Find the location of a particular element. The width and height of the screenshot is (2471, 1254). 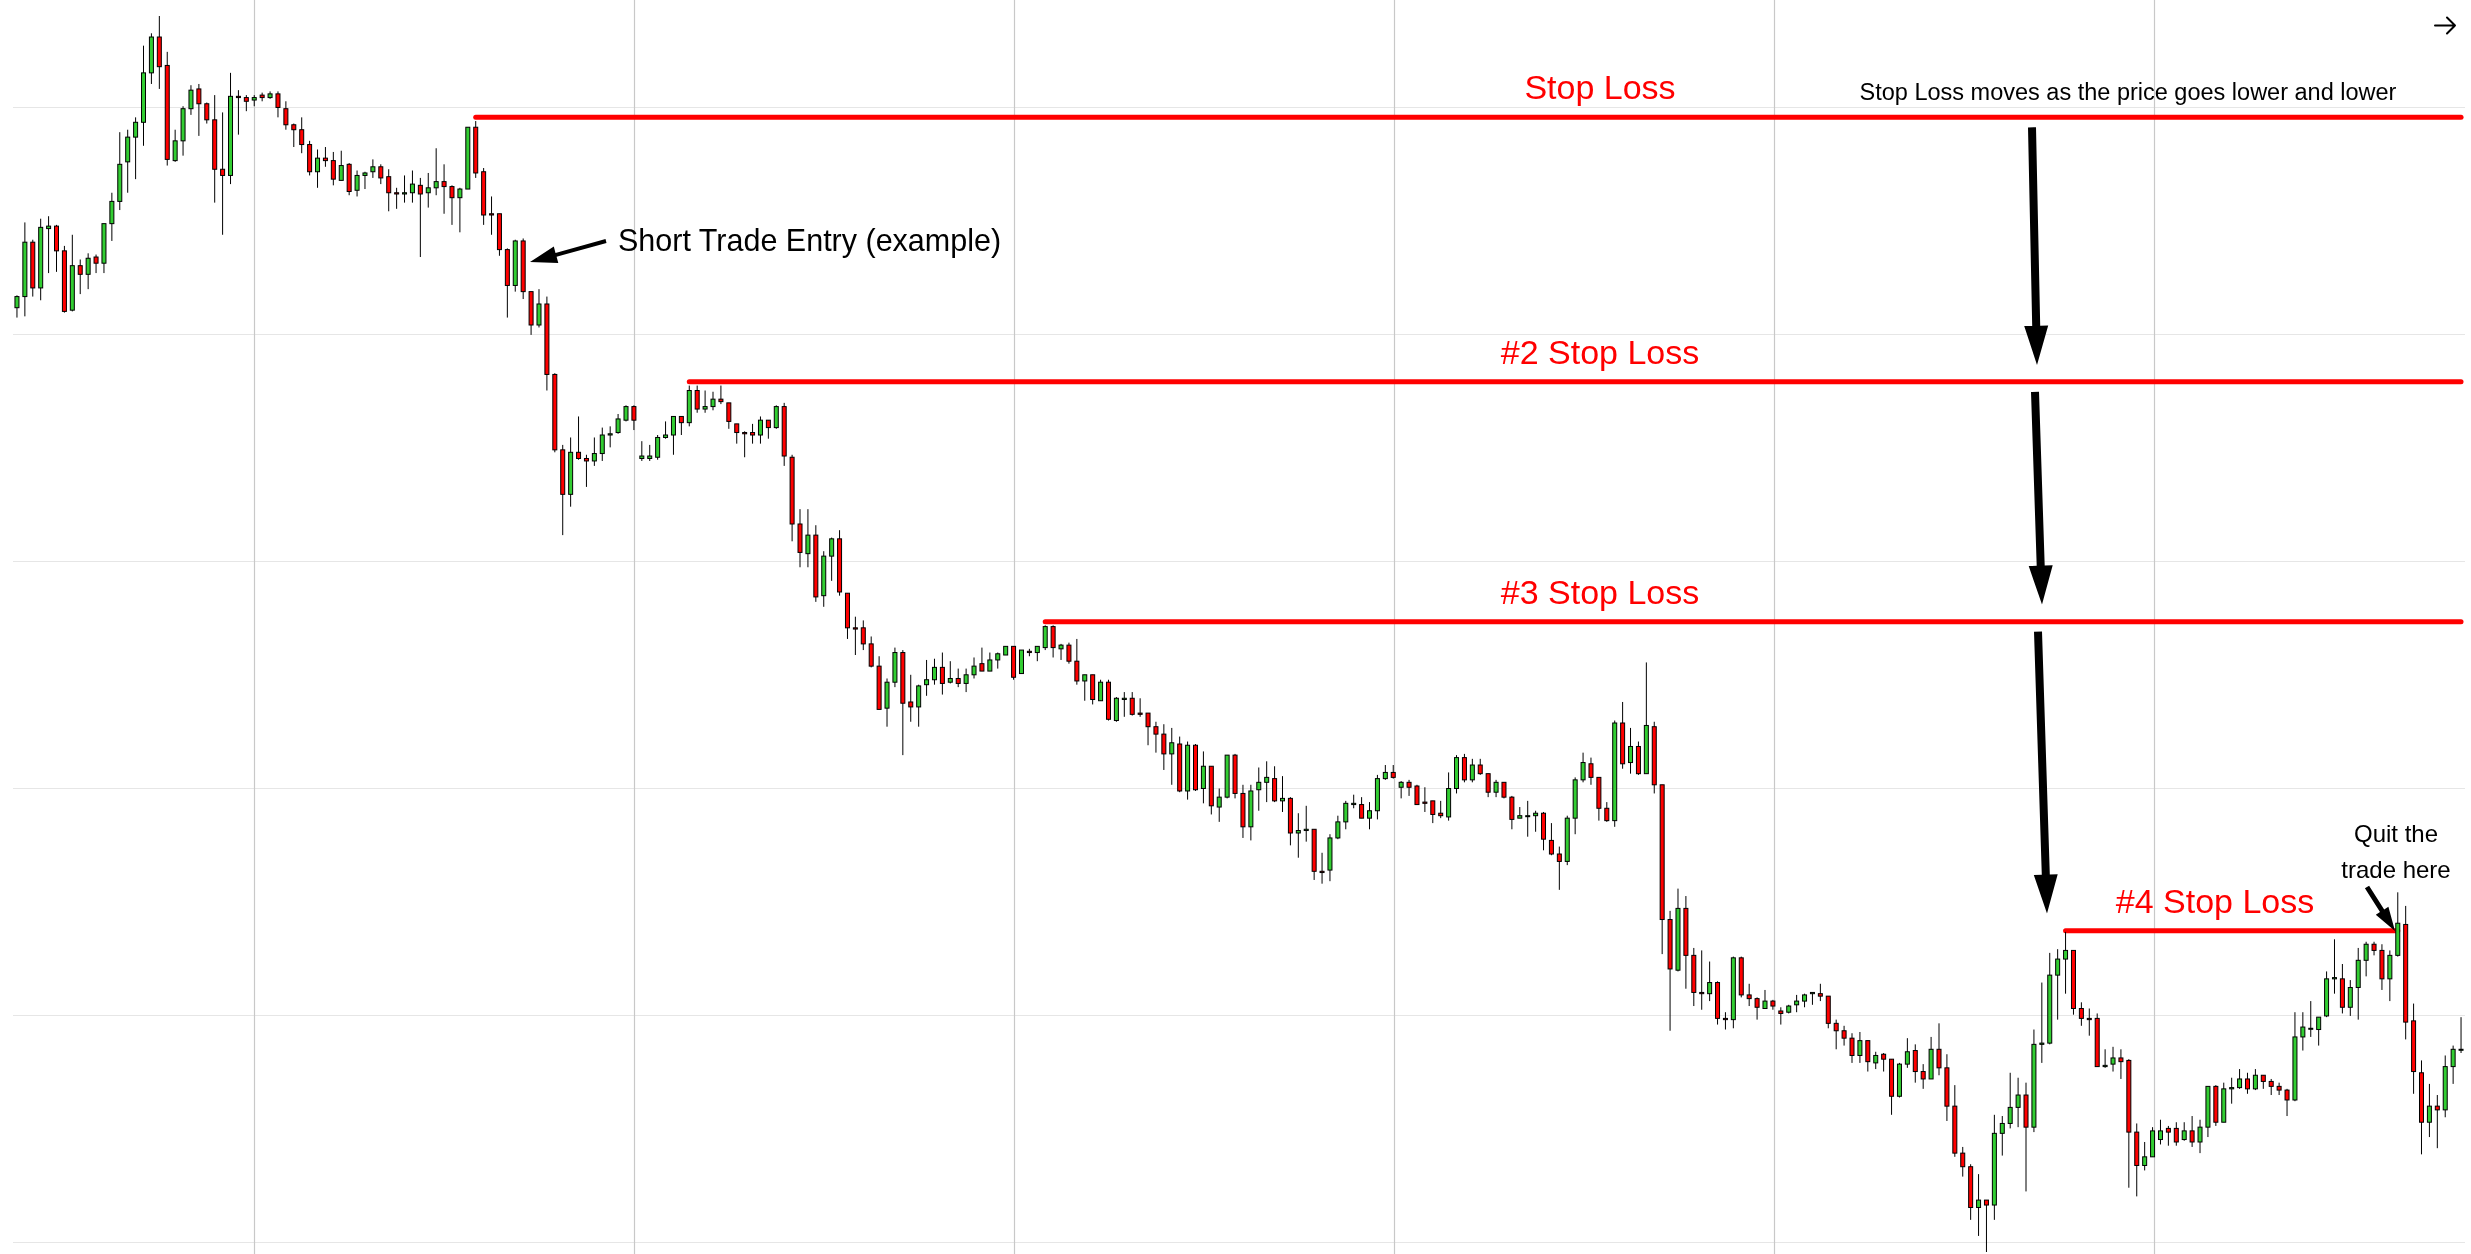

series-label: #2 Stop Loss is located at coordinates (1600, 351).